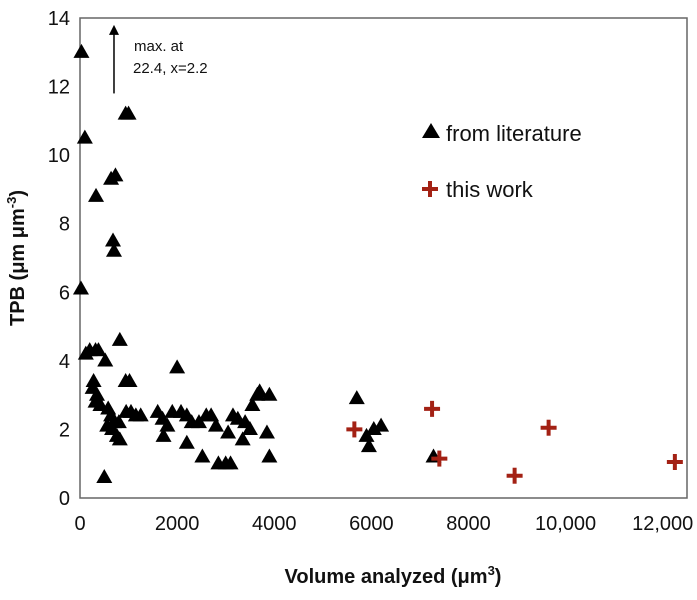 Image resolution: width=697 pixels, height=600 pixels. I want to click on x-tick-label: 6000, so click(371, 524).